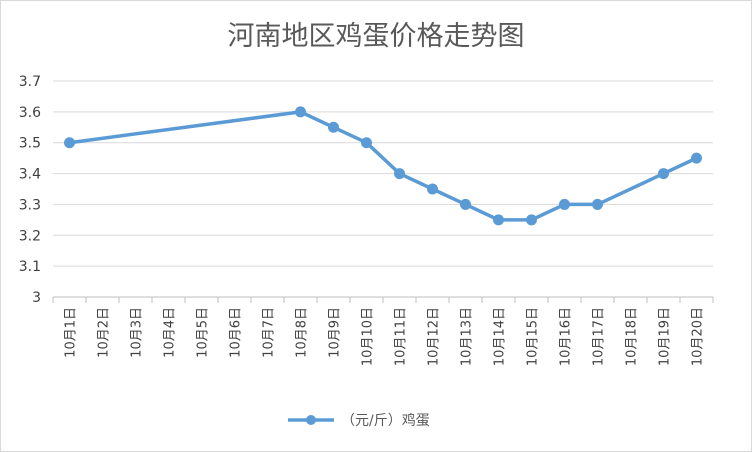 Image resolution: width=752 pixels, height=452 pixels. What do you see at coordinates (30, 82) in the screenshot?
I see `y-tick-label: 3.7` at bounding box center [30, 82].